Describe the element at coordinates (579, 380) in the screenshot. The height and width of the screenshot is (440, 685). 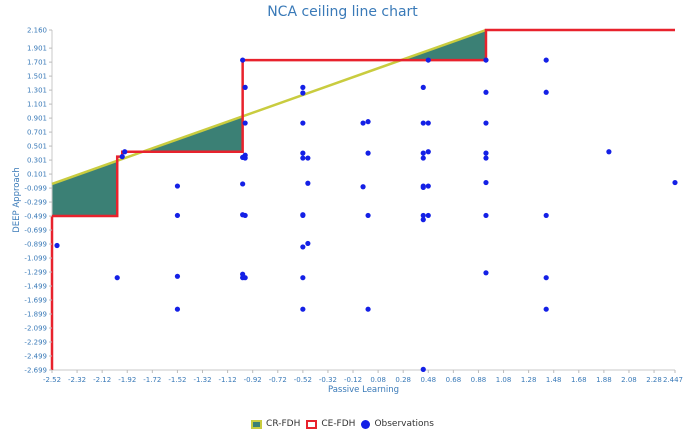
I see `x-tick-label: 1.68` at that location.